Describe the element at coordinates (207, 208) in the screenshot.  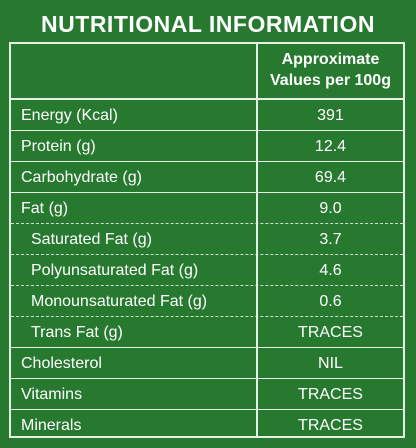
I see `table-row: Fat (g) 9.0` at that location.